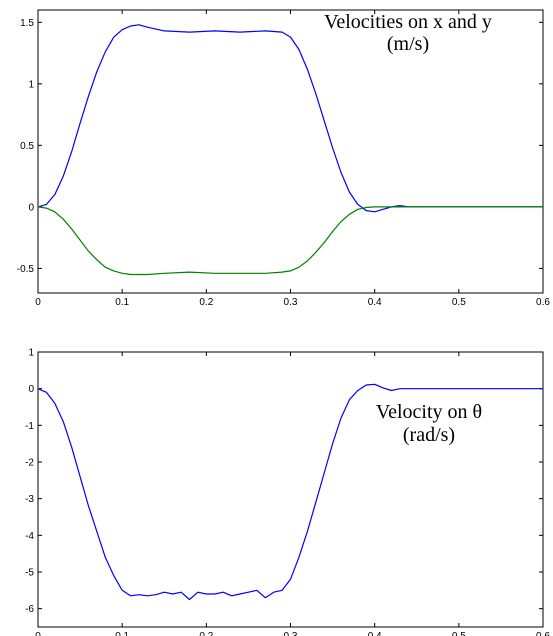 This screenshot has height=636, width=553. Describe the element at coordinates (29, 463) in the screenshot. I see `y-tick-label: -2` at that location.